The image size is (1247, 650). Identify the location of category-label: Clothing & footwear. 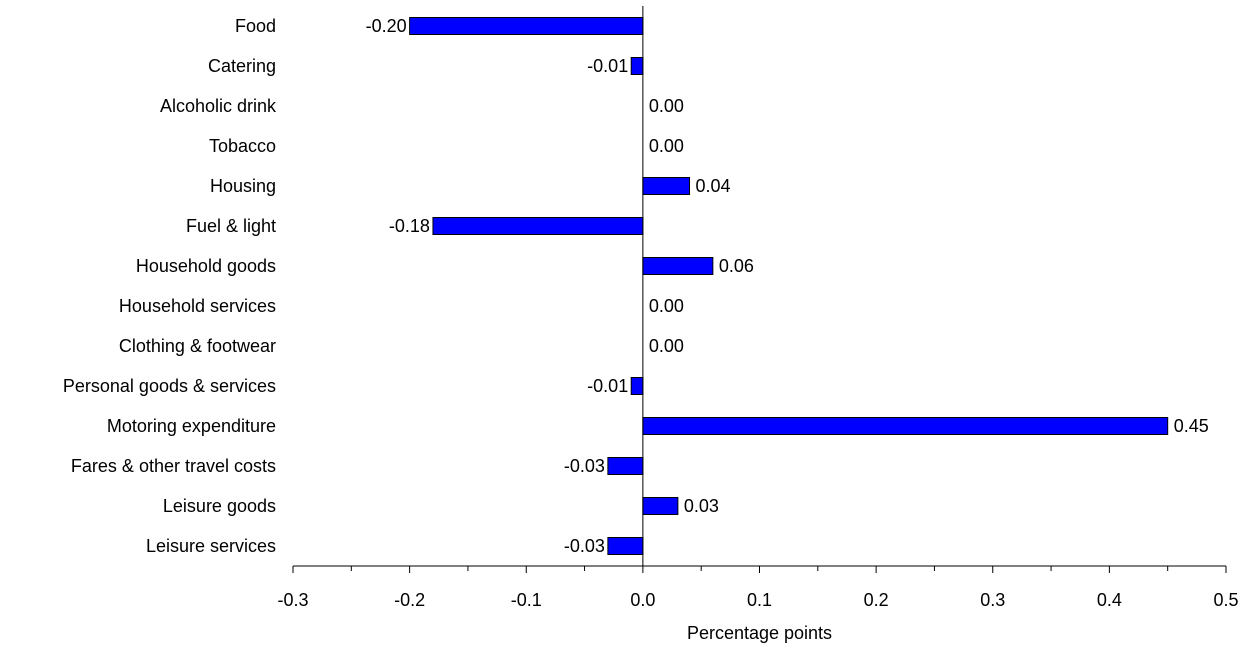
(197, 346).